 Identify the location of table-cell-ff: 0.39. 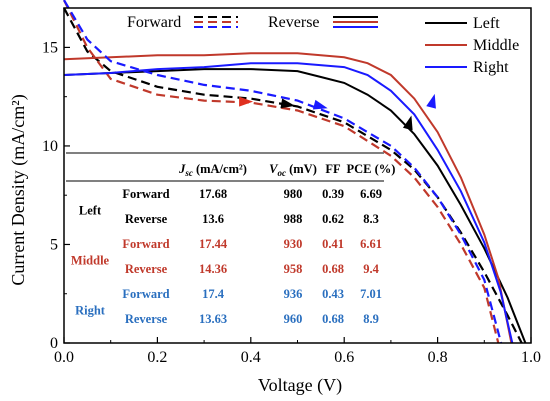
(333, 194).